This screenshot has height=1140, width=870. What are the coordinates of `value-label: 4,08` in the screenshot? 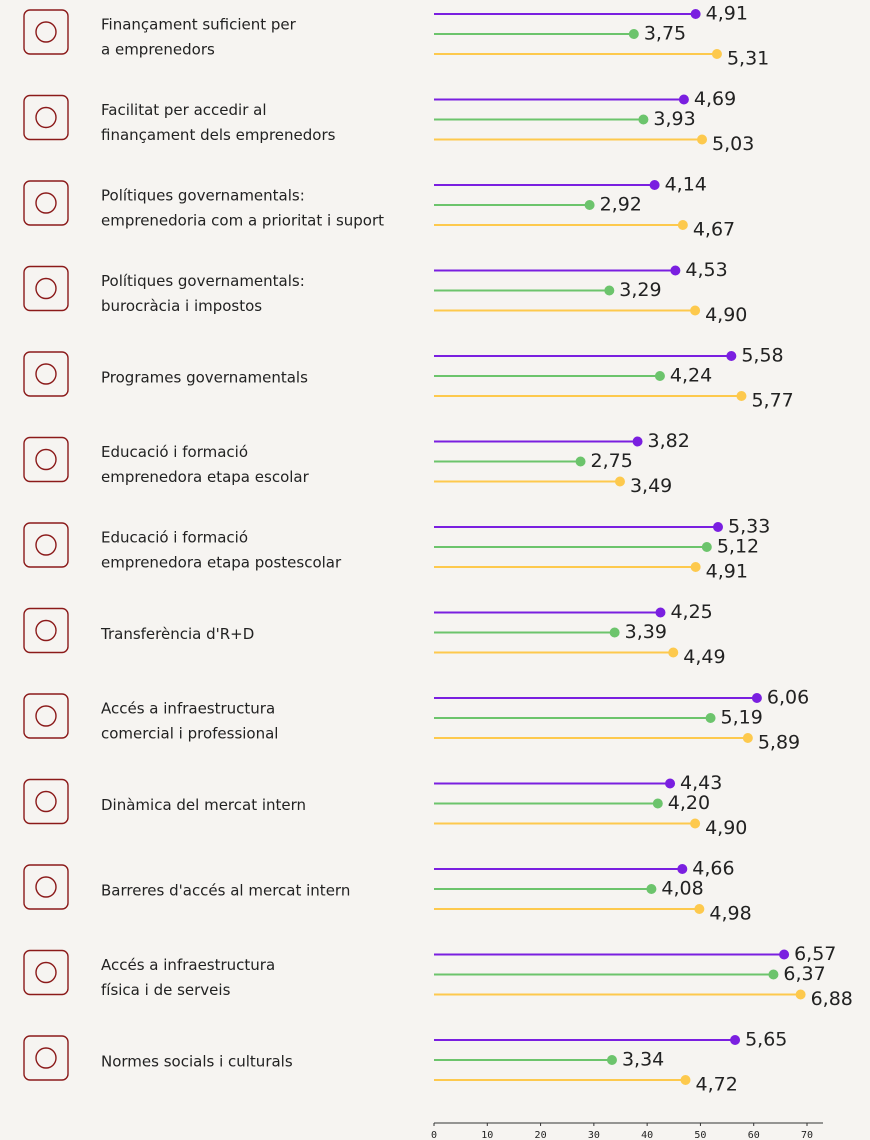 It's located at (682, 889).